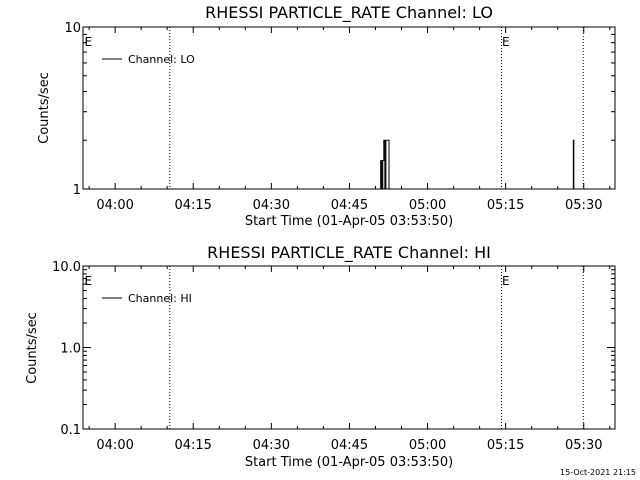  I want to click on lo-x-tick-label: 05:30, so click(583, 205).